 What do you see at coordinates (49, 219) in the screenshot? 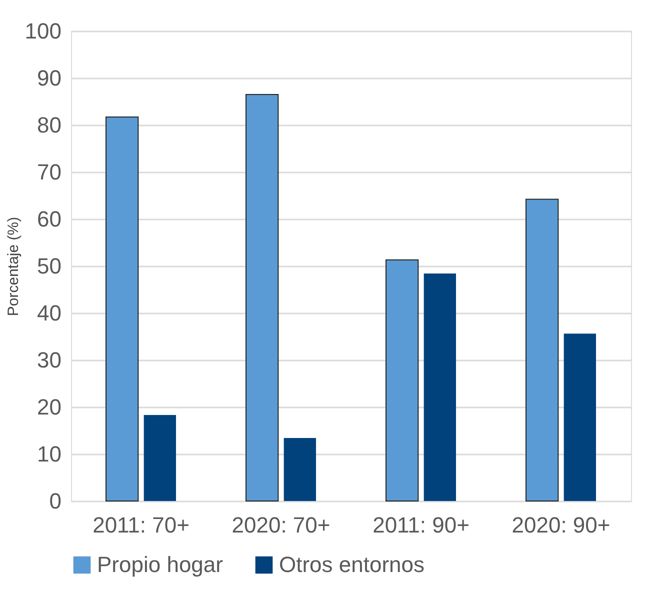
I see `y-tick-label: 60` at bounding box center [49, 219].